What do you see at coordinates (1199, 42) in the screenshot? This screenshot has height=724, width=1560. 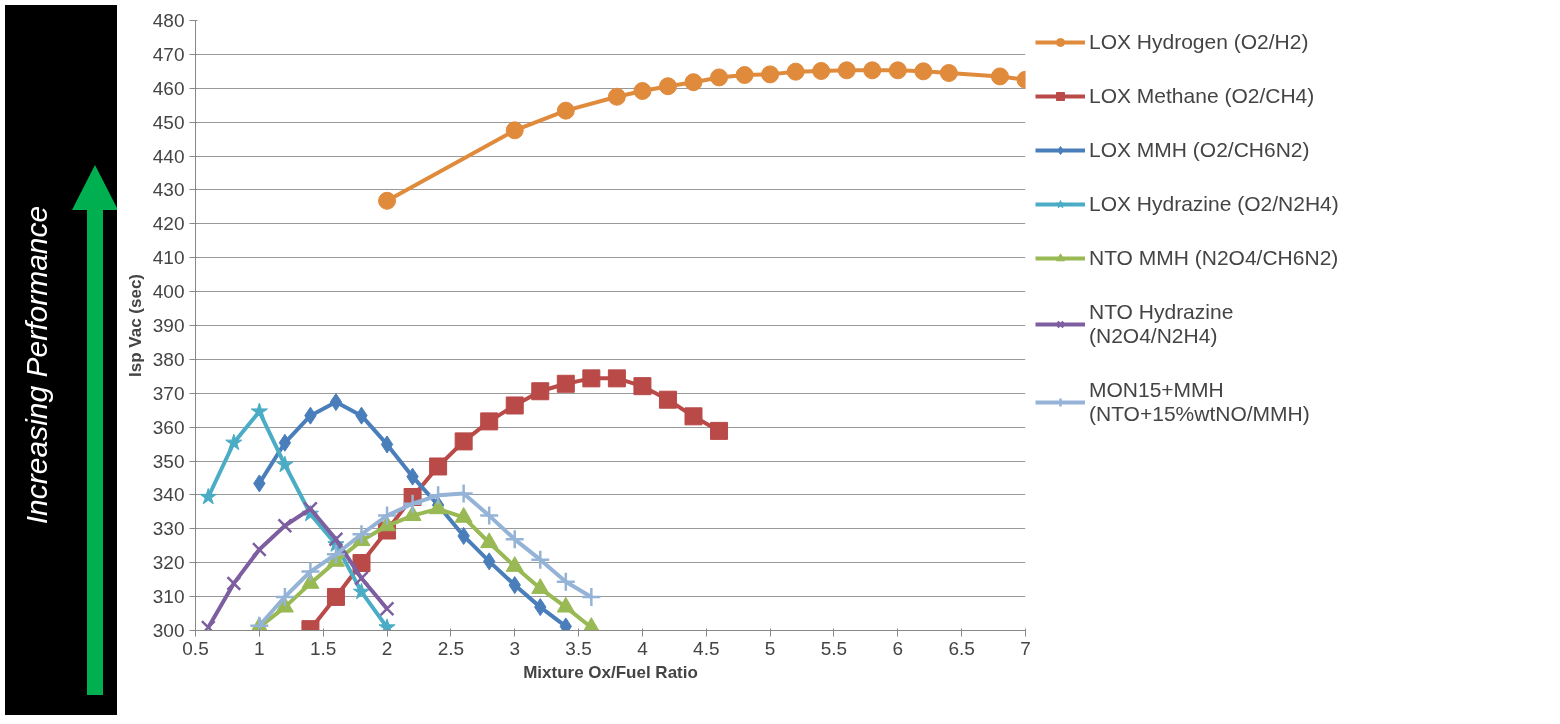 I see `legend-label: LOX Hydrogen (O2/H2)` at bounding box center [1199, 42].